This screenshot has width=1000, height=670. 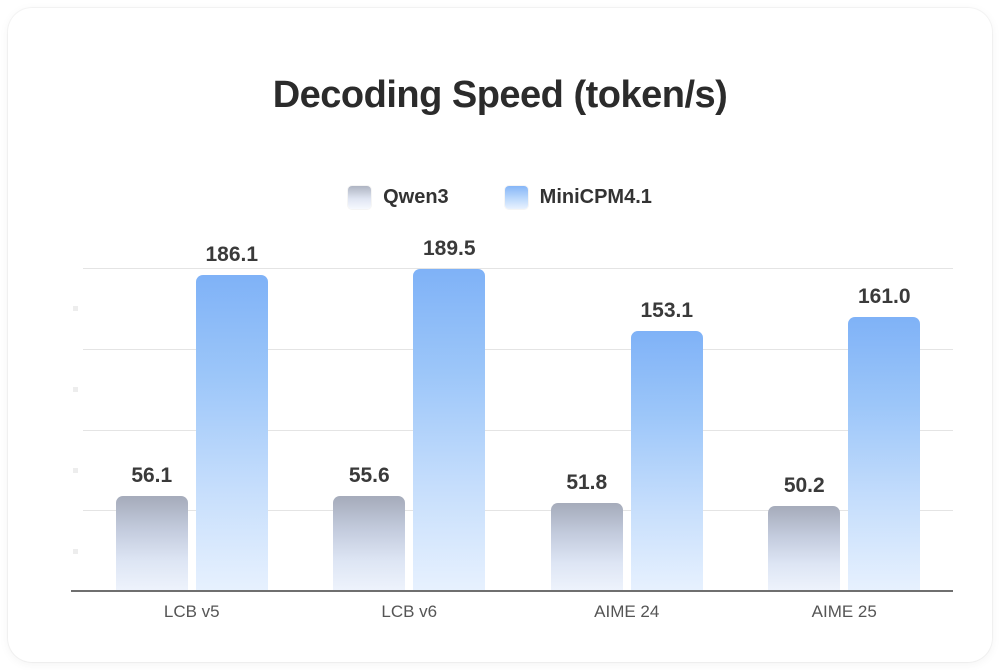 What do you see at coordinates (152, 475) in the screenshot?
I see `bar-value-label: 56.1` at bounding box center [152, 475].